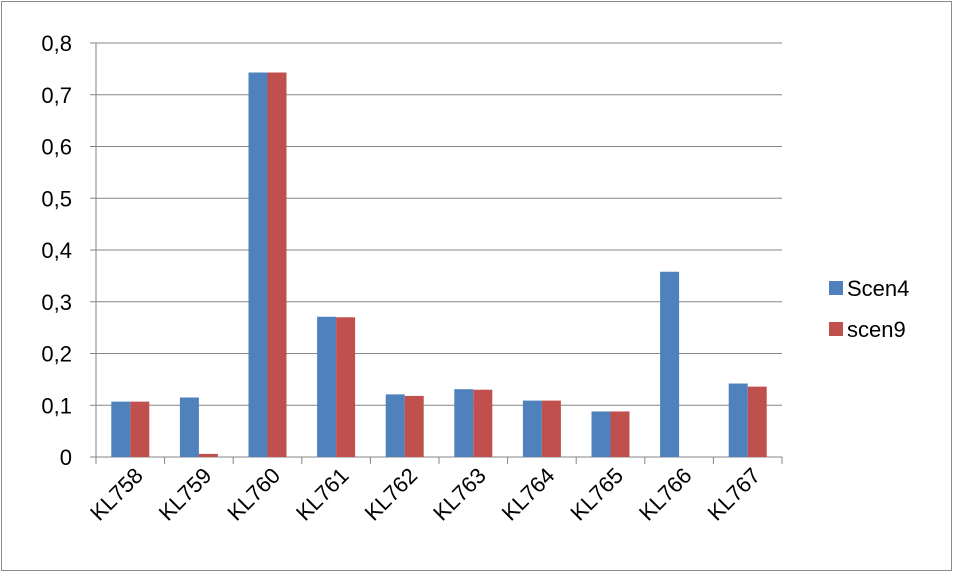 The image size is (955, 574). Describe the element at coordinates (670, 364) in the screenshot. I see `bar-scen4-kl766` at that location.